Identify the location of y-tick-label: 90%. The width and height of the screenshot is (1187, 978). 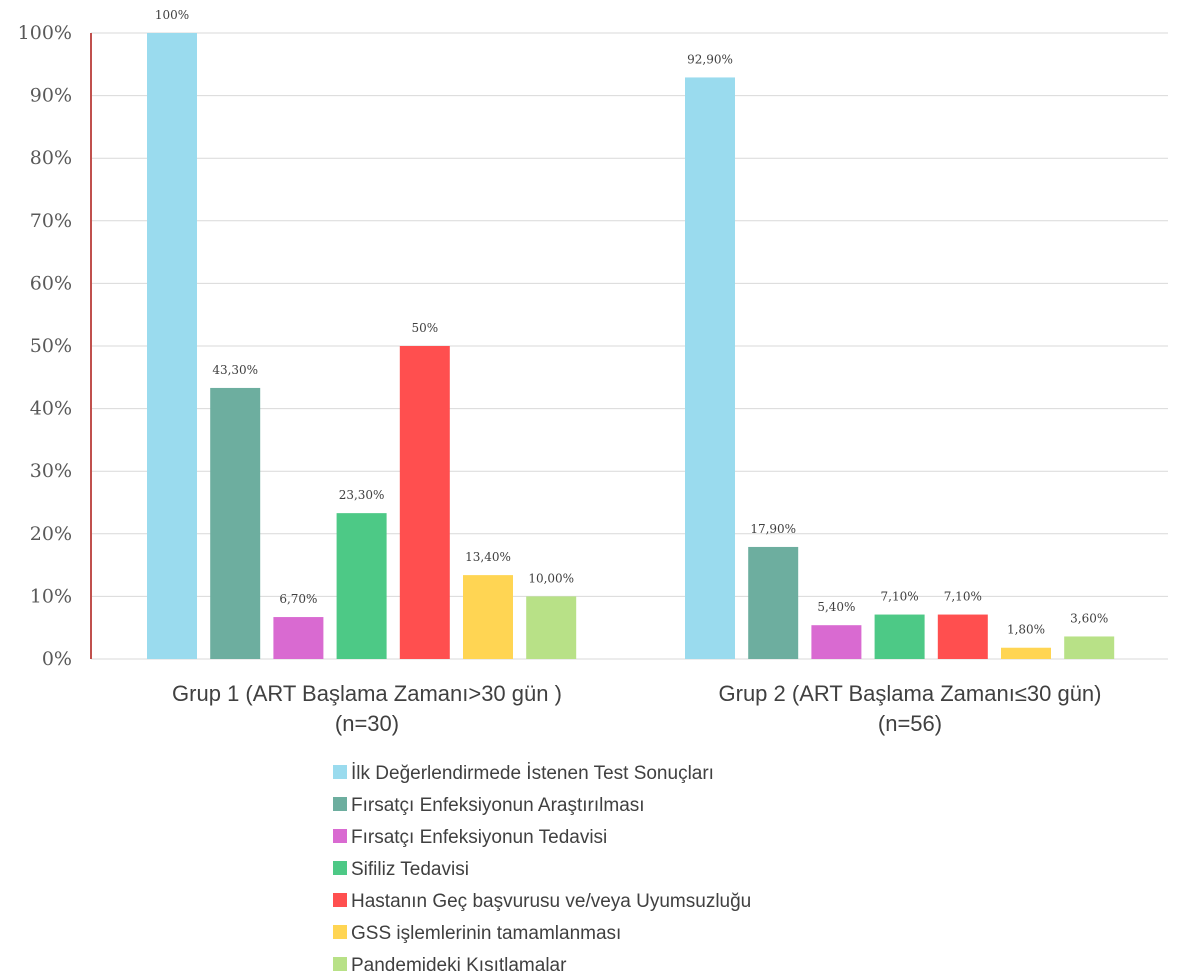
(51, 96).